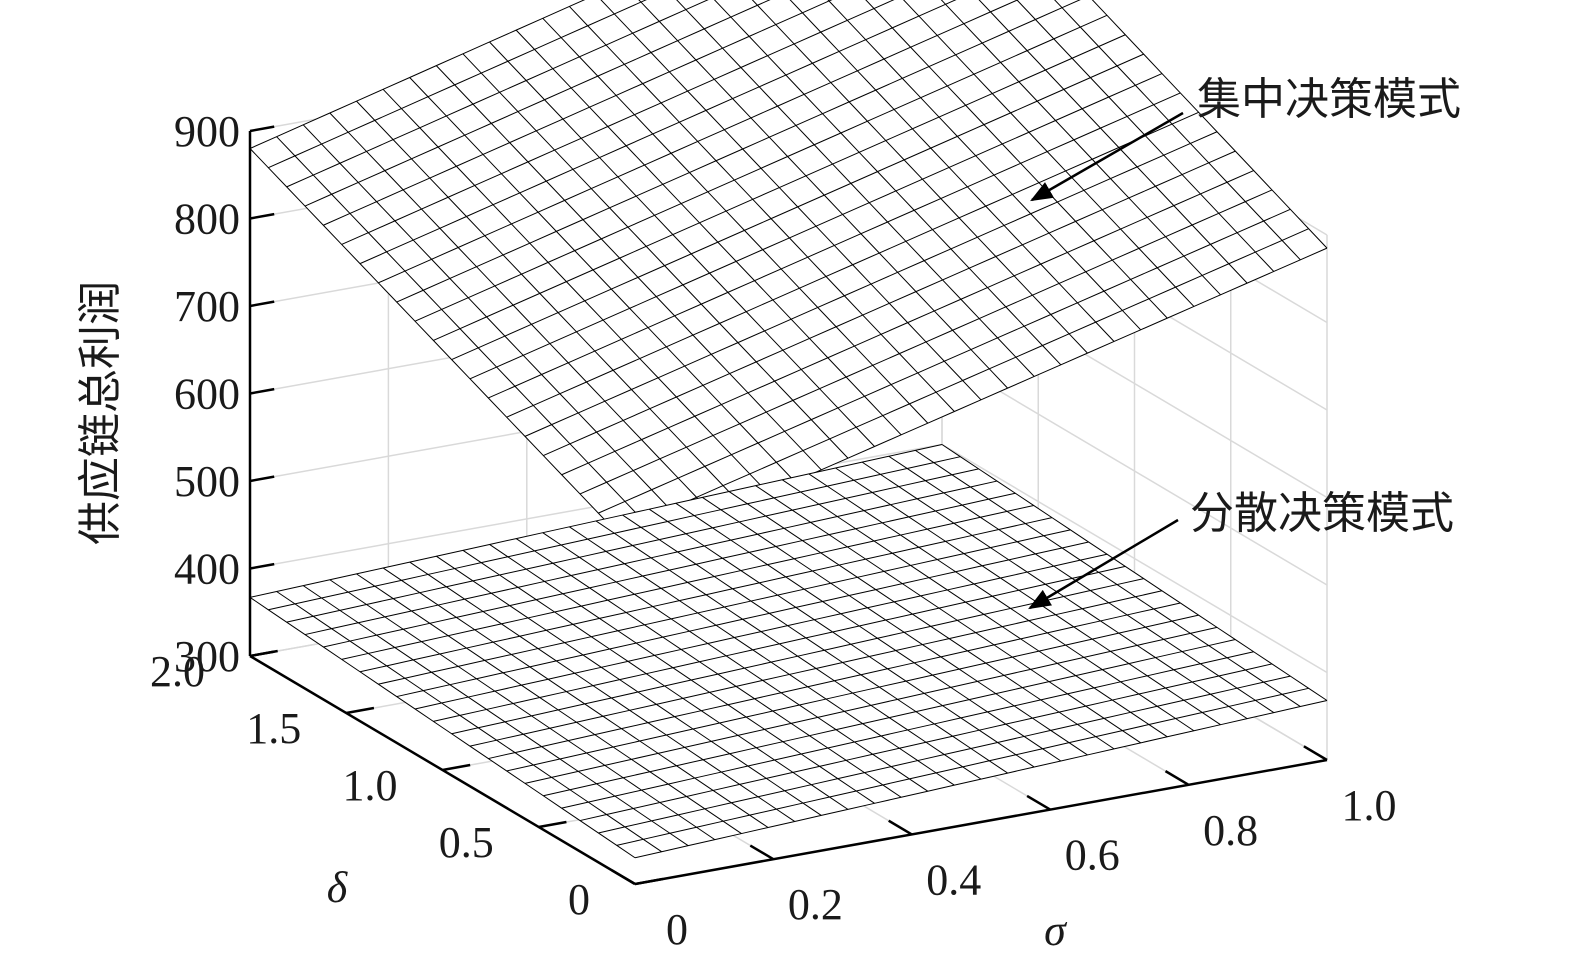 The height and width of the screenshot is (972, 1575). I want to click on z-tick-label: 400, so click(207, 569).